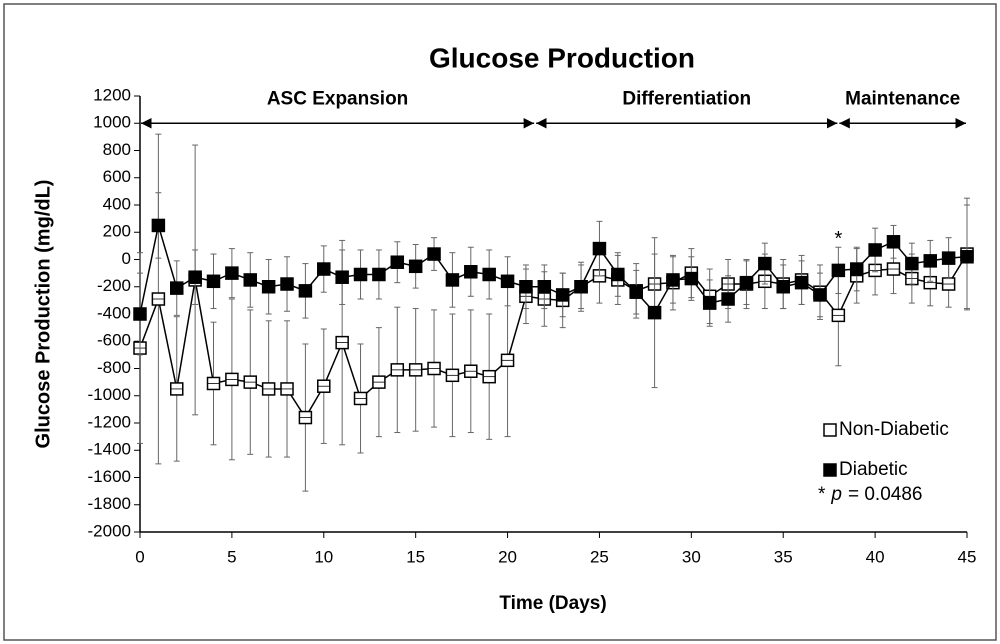 This screenshot has height=644, width=1000. Describe the element at coordinates (139, 556) in the screenshot. I see `x-tick-label: 0` at that location.